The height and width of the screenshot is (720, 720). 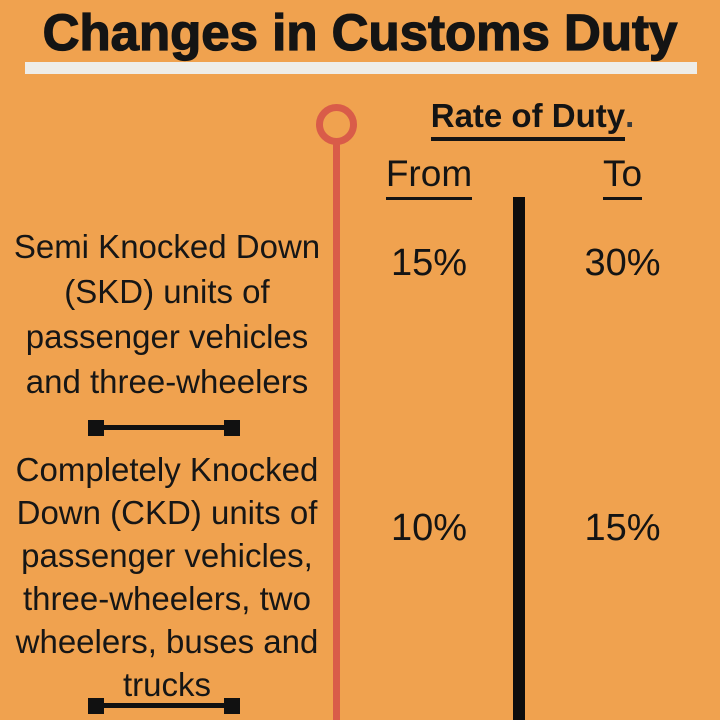 I want to click on skd-to-value: 30%, so click(x=622, y=263).